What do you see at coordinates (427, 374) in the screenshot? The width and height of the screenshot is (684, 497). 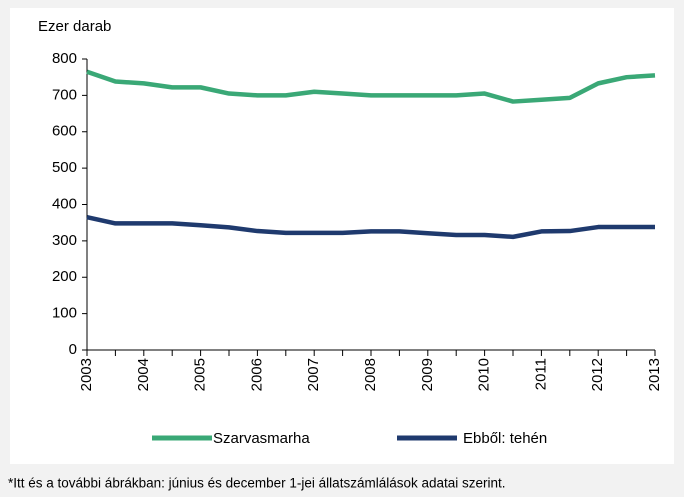 I see `x-tick-label: 2009` at bounding box center [427, 374].